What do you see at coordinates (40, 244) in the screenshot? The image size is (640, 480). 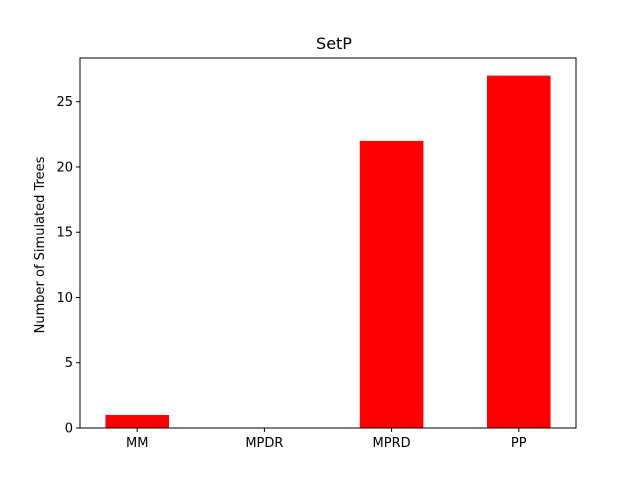 I see `y-axis-label: Number of Simulated Trees` at bounding box center [40, 244].